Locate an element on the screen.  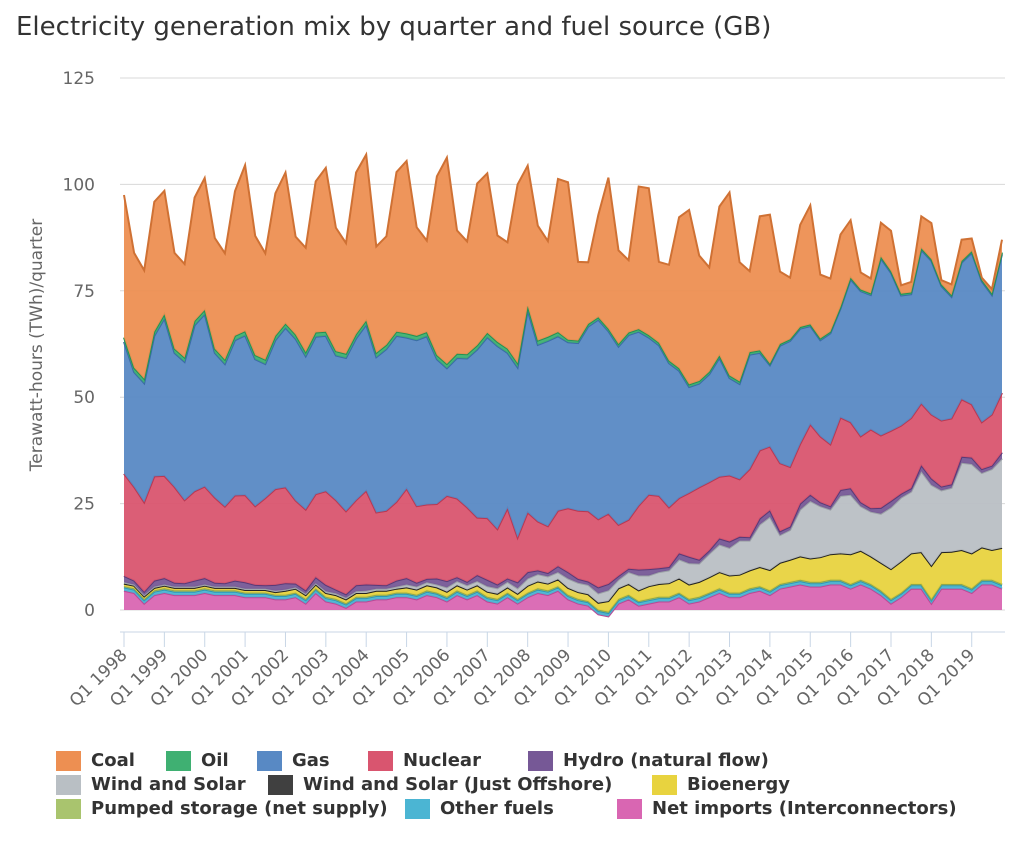
legend-label: Wind and Solar (Just Offshore) is located at coordinates (458, 784).